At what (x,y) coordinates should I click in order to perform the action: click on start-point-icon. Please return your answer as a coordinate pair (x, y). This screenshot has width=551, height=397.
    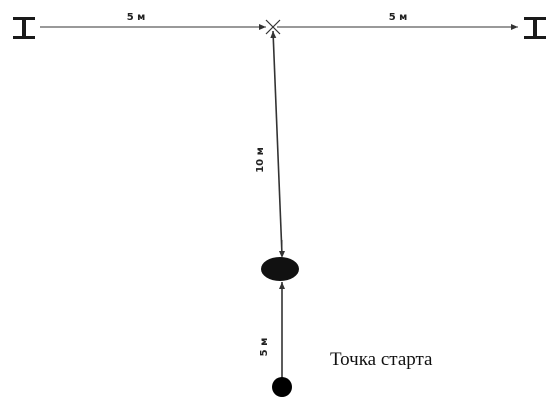
    Looking at the image, I should click on (282, 387).